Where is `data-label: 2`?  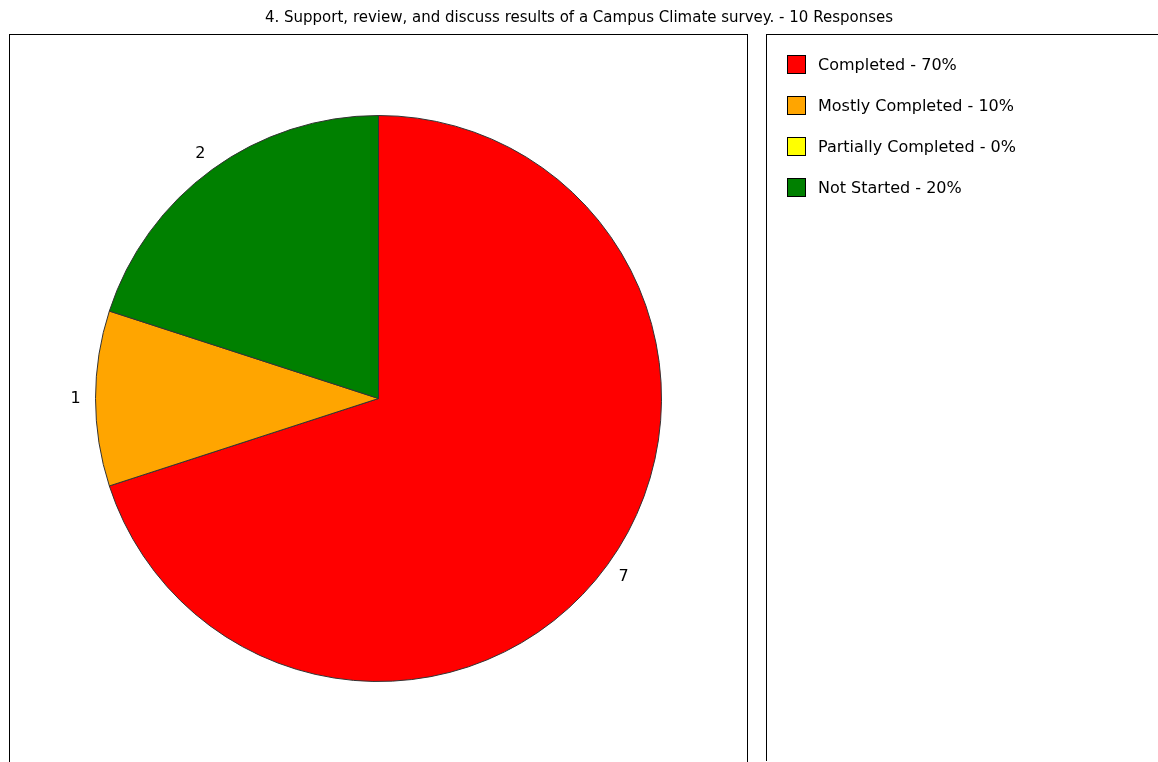
data-label: 2 is located at coordinates (200, 152).